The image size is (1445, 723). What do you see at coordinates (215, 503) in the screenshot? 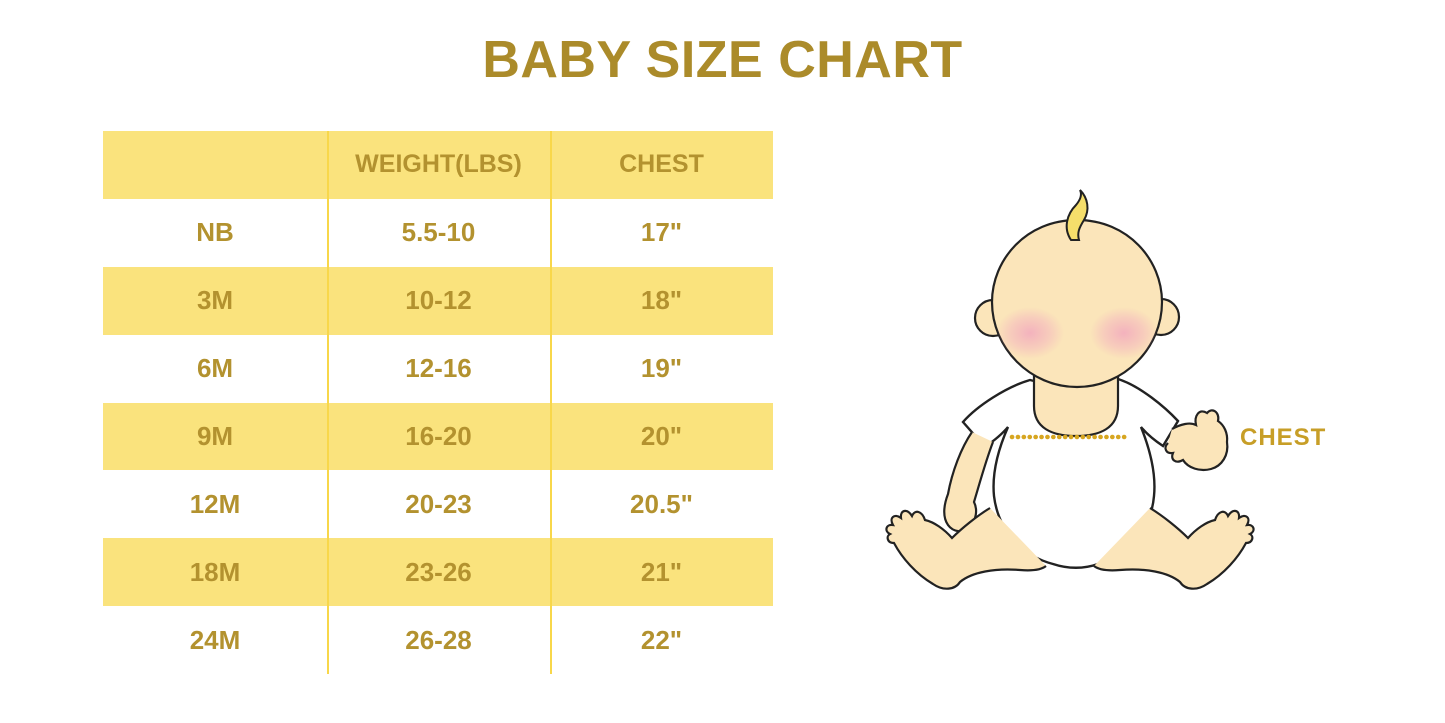
I see `size-cell: 12M` at bounding box center [215, 503].